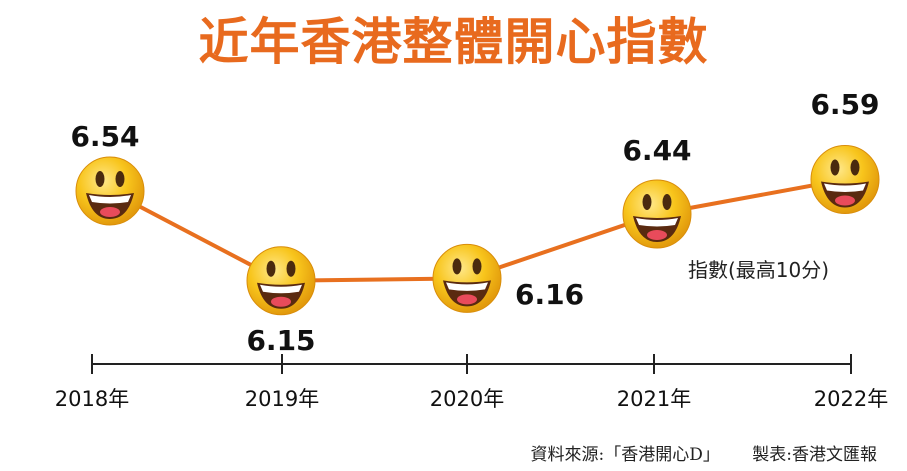 The height and width of the screenshot is (471, 907). Describe the element at coordinates (549, 294) in the screenshot. I see `data-label: 6.16` at that location.